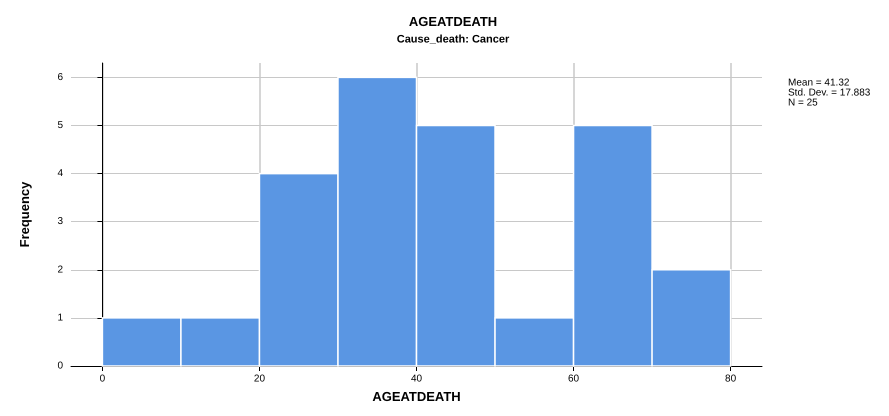 The height and width of the screenshot is (416, 889). What do you see at coordinates (574, 379) in the screenshot?
I see `x-tick-label: 60` at bounding box center [574, 379].